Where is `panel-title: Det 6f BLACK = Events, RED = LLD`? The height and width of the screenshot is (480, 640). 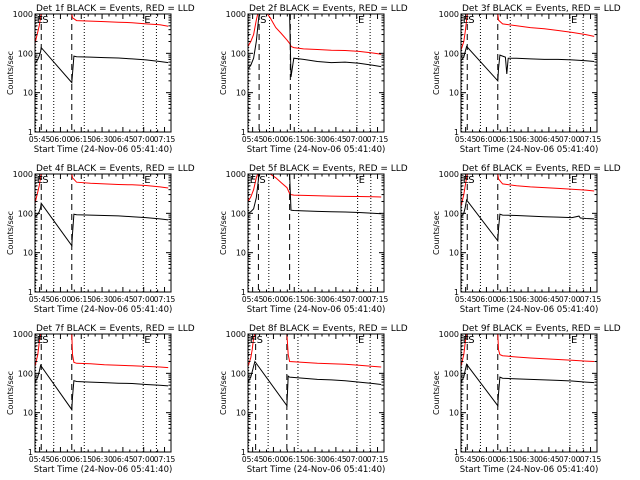 panel-title: Det 6f BLACK = Events, RED = LLD is located at coordinates (541, 169).